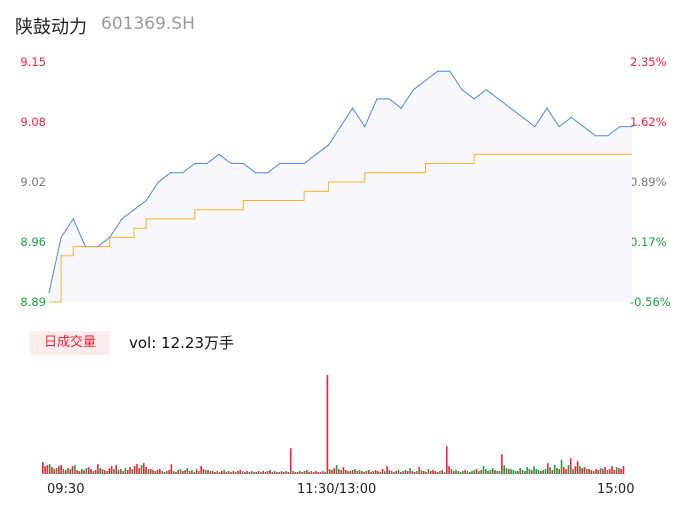 The width and height of the screenshot is (686, 524). What do you see at coordinates (70, 343) in the screenshot?
I see `volume-badge: 日成交量` at bounding box center [70, 343].